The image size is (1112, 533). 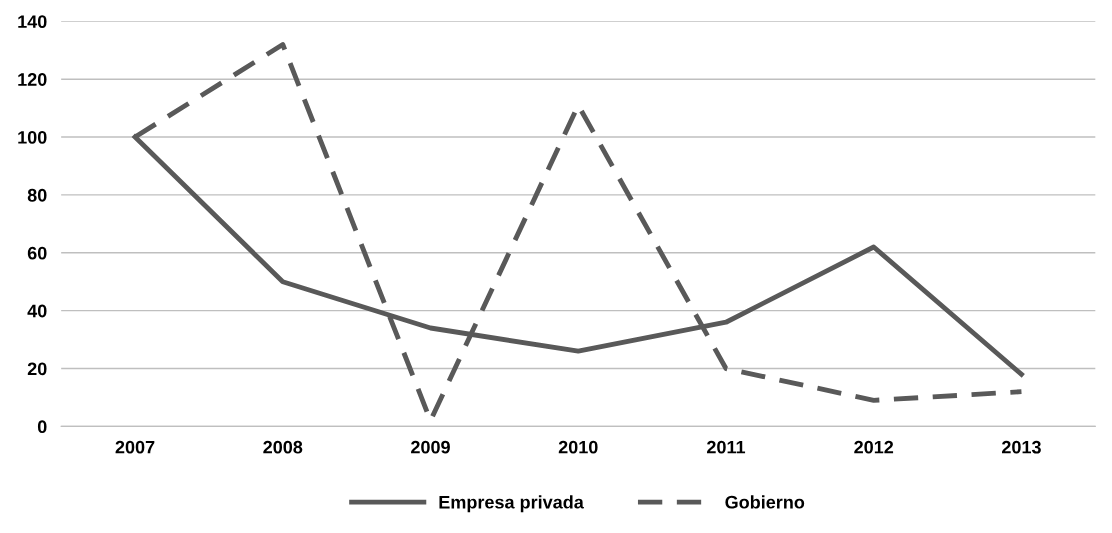 I want to click on legend-label: Empresa privada, so click(x=511, y=504).